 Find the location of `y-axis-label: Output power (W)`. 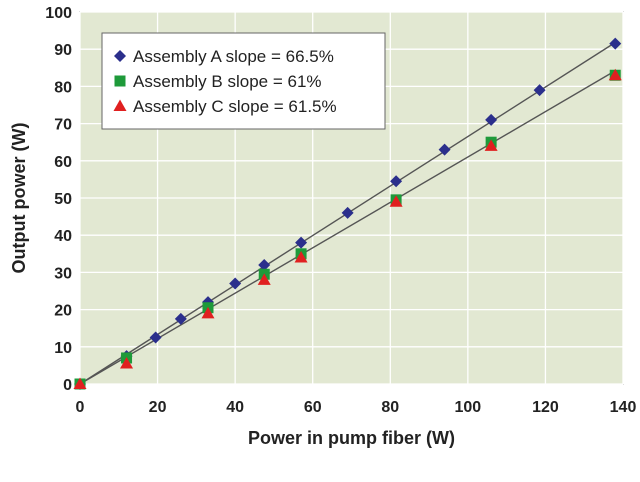

y-axis-label: Output power (W) is located at coordinates (19, 198).